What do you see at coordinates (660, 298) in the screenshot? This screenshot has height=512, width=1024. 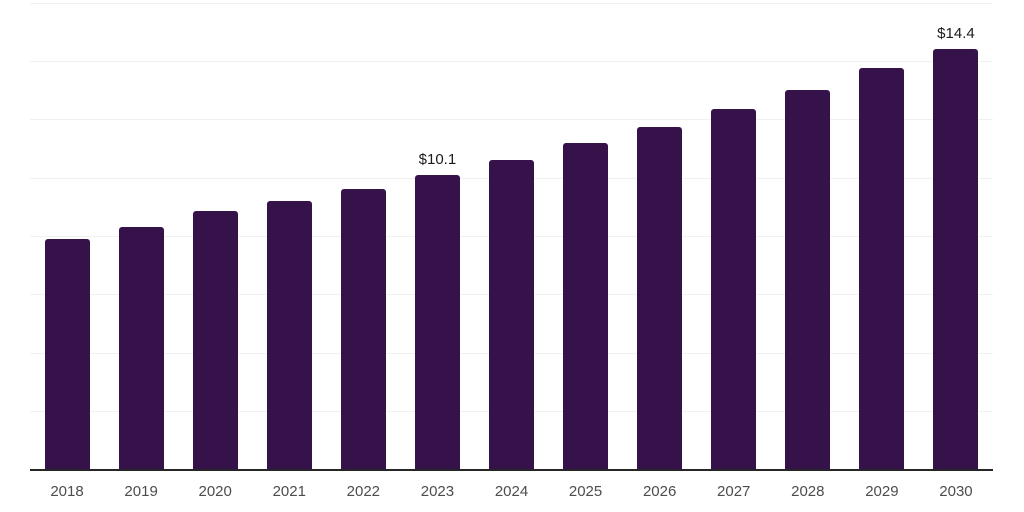 I see `bar-2026` at bounding box center [660, 298].